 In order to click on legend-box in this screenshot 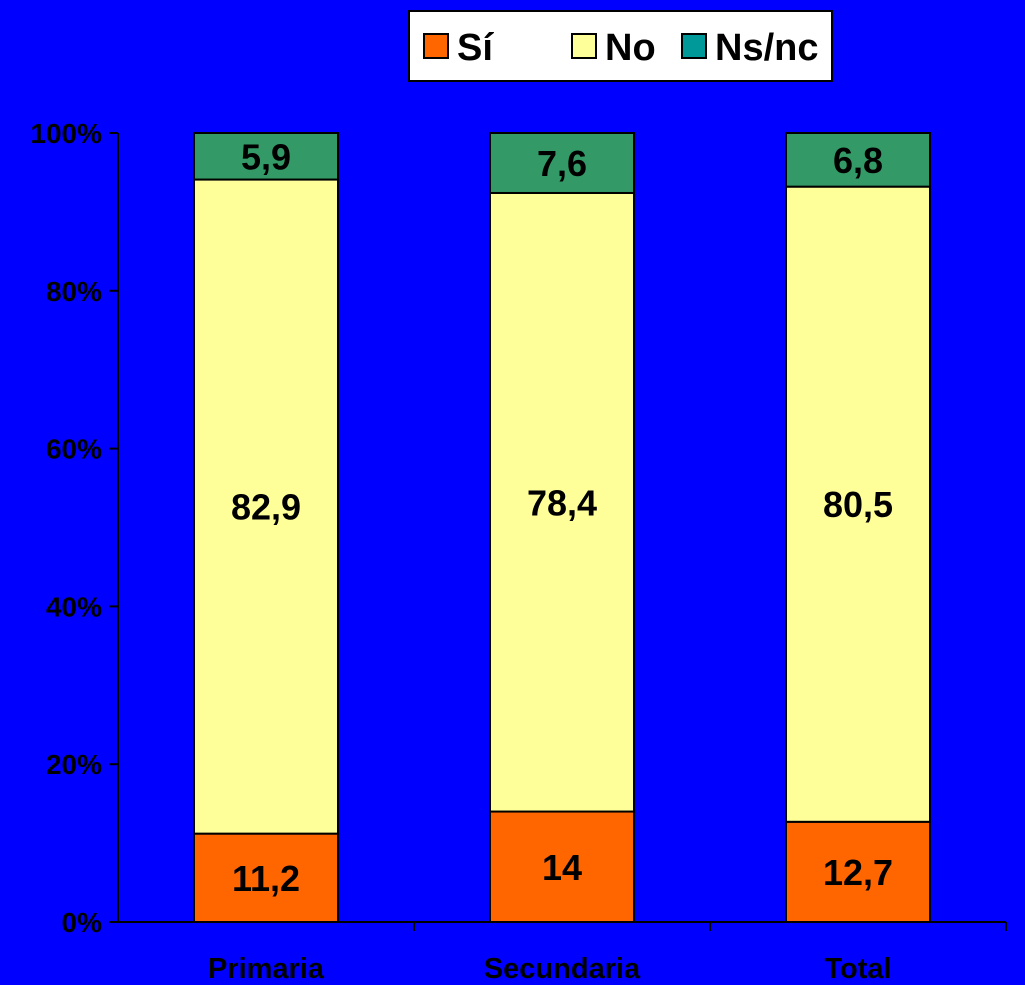, I will do `click(620, 46)`.